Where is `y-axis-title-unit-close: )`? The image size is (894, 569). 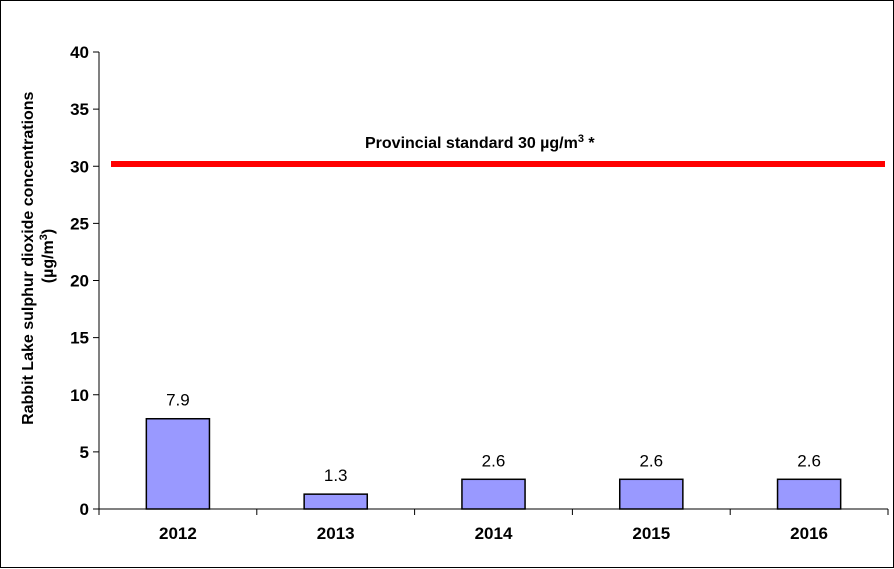
y-axis-title-unit-close: ) is located at coordinates (48, 231).